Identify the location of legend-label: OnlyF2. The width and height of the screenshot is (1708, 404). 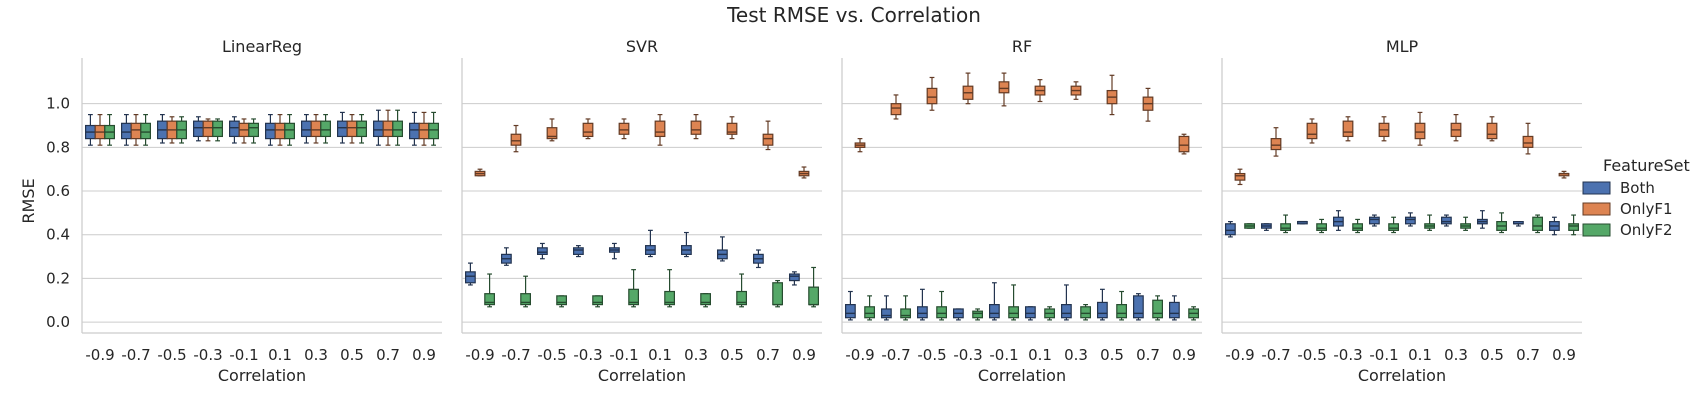
(1646, 230).